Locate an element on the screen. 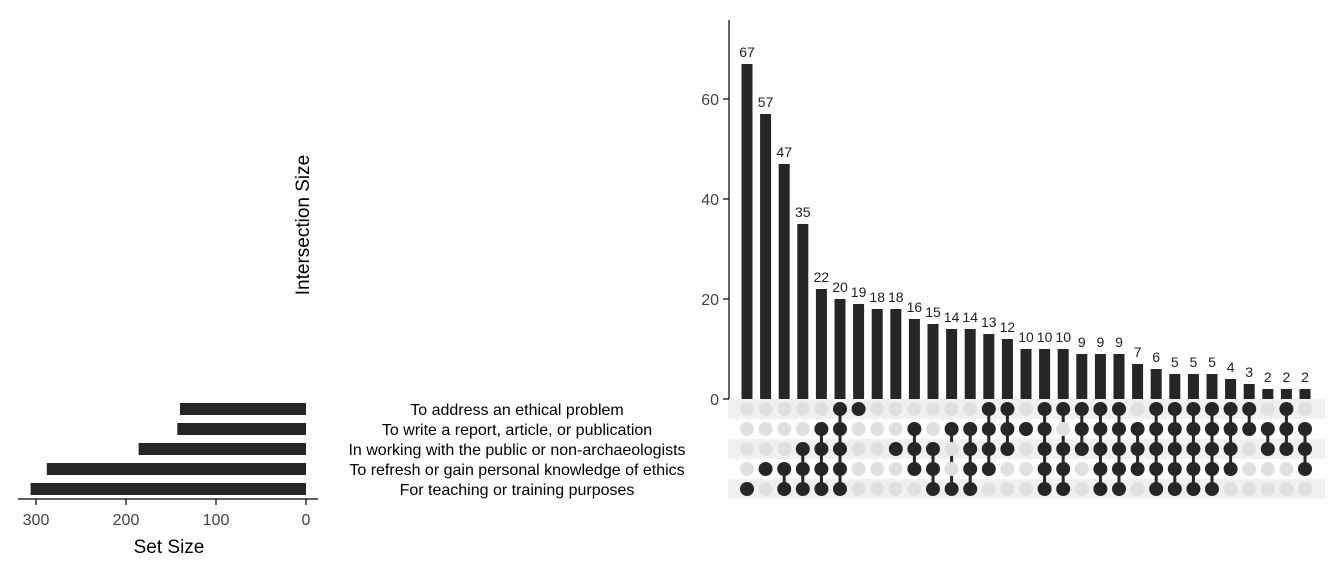 This screenshot has width=1344, height=576. matrix-dots is located at coordinates (1026, 449).